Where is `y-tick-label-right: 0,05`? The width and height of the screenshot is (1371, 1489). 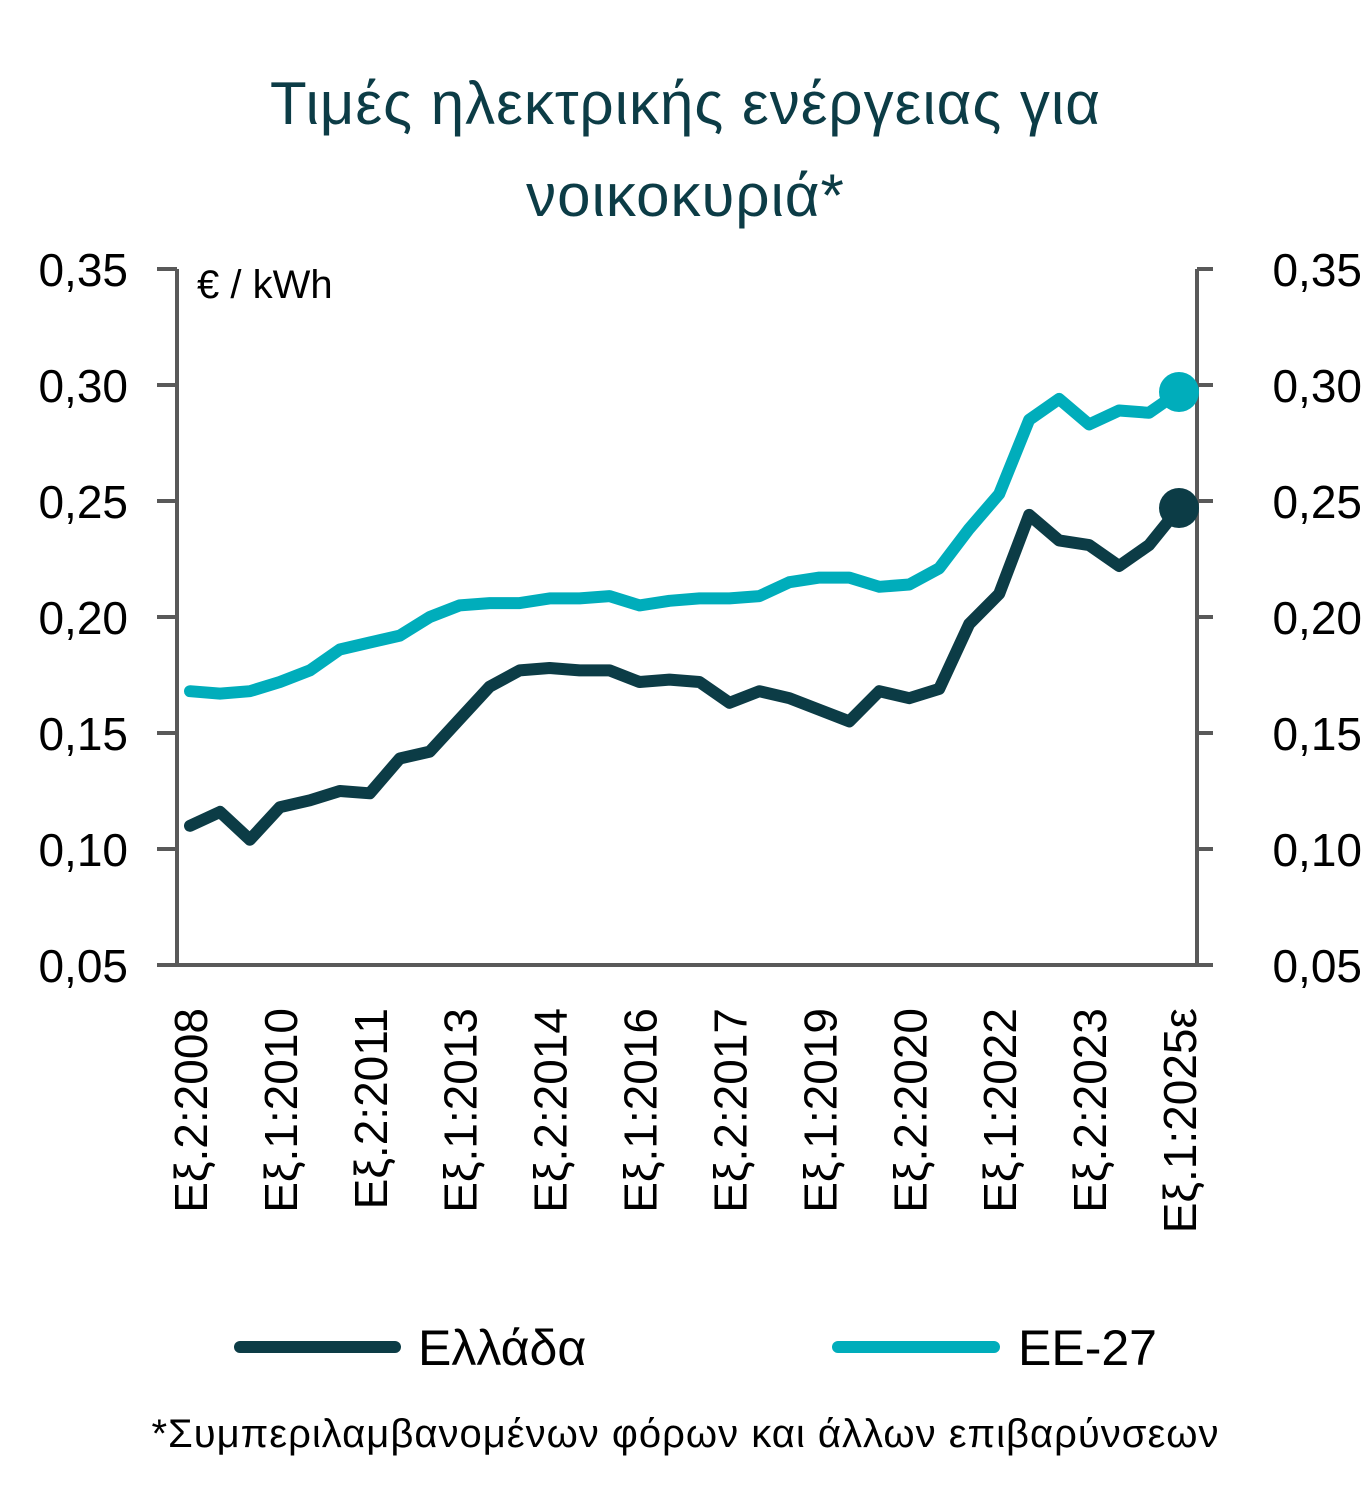
y-tick-label-right: 0,05 is located at coordinates (1317, 966).